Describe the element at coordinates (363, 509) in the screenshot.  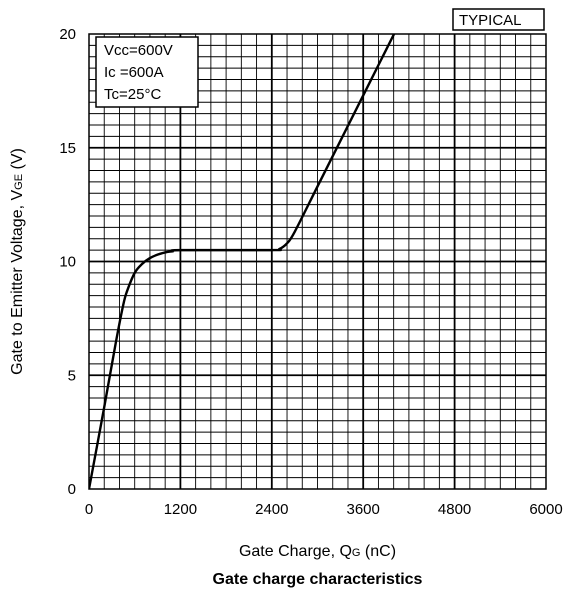
I see `x-tick-label: 3600` at that location.